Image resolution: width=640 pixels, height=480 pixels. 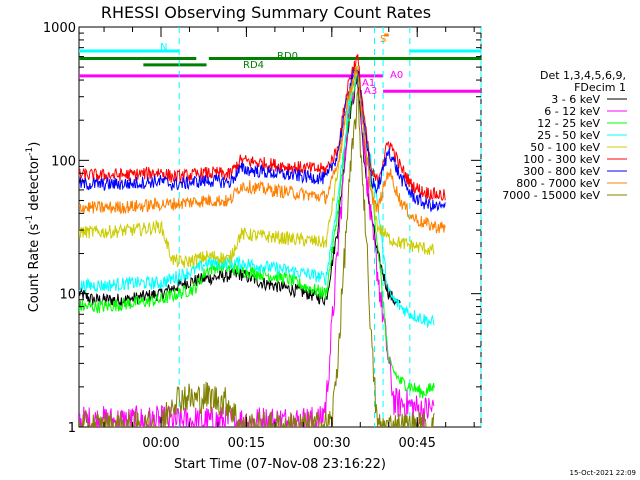 I want to click on flag-label-a1: A1, so click(x=368, y=83).